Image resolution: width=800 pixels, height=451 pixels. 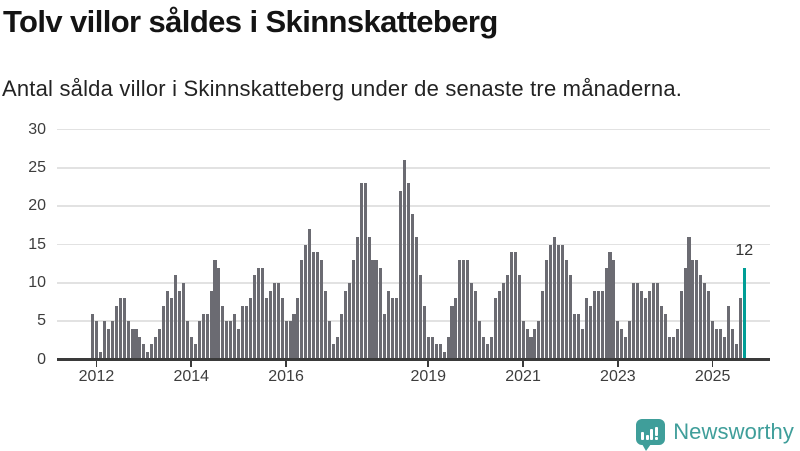 What do you see at coordinates (191, 376) in the screenshot?
I see `x-axis-label: 2014` at bounding box center [191, 376].